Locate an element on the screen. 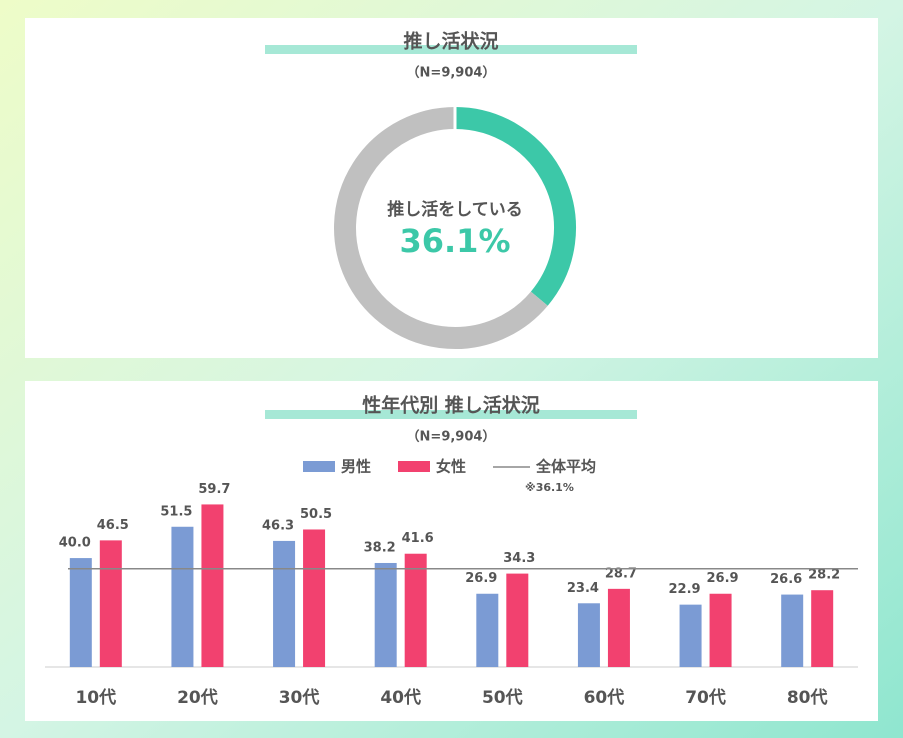 The width and height of the screenshot is (903, 738). legend-label: 全体平均 is located at coordinates (565, 467).